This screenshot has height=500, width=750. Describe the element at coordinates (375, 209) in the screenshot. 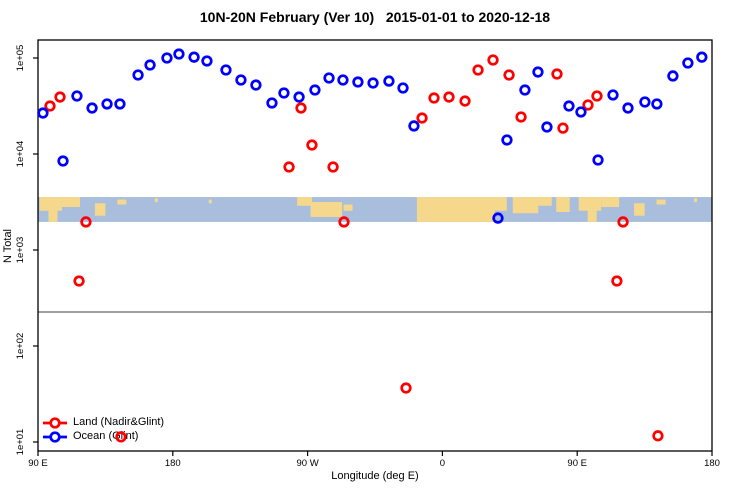

I see `map-band` at that location.